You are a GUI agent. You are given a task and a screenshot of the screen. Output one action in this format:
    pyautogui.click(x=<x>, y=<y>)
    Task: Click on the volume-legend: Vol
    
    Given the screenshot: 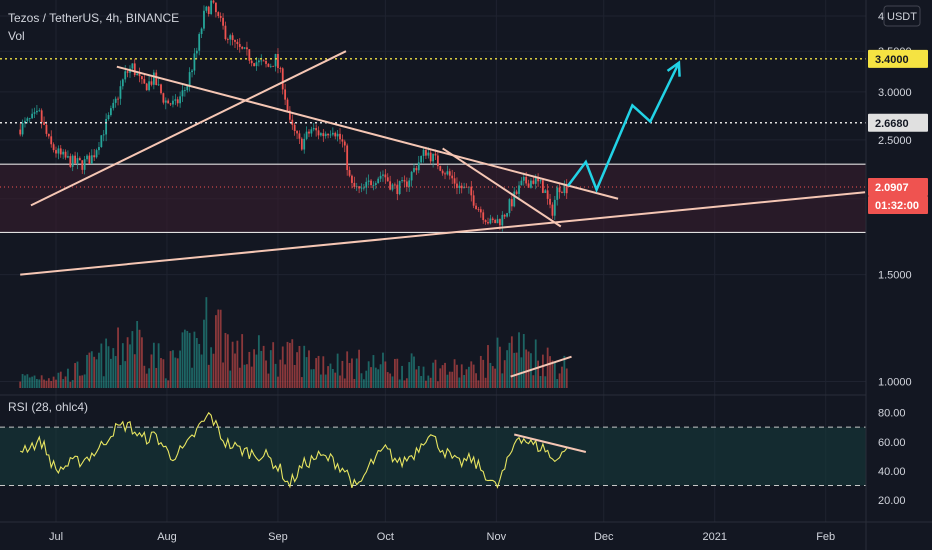 What is the action you would take?
    pyautogui.click(x=16, y=36)
    